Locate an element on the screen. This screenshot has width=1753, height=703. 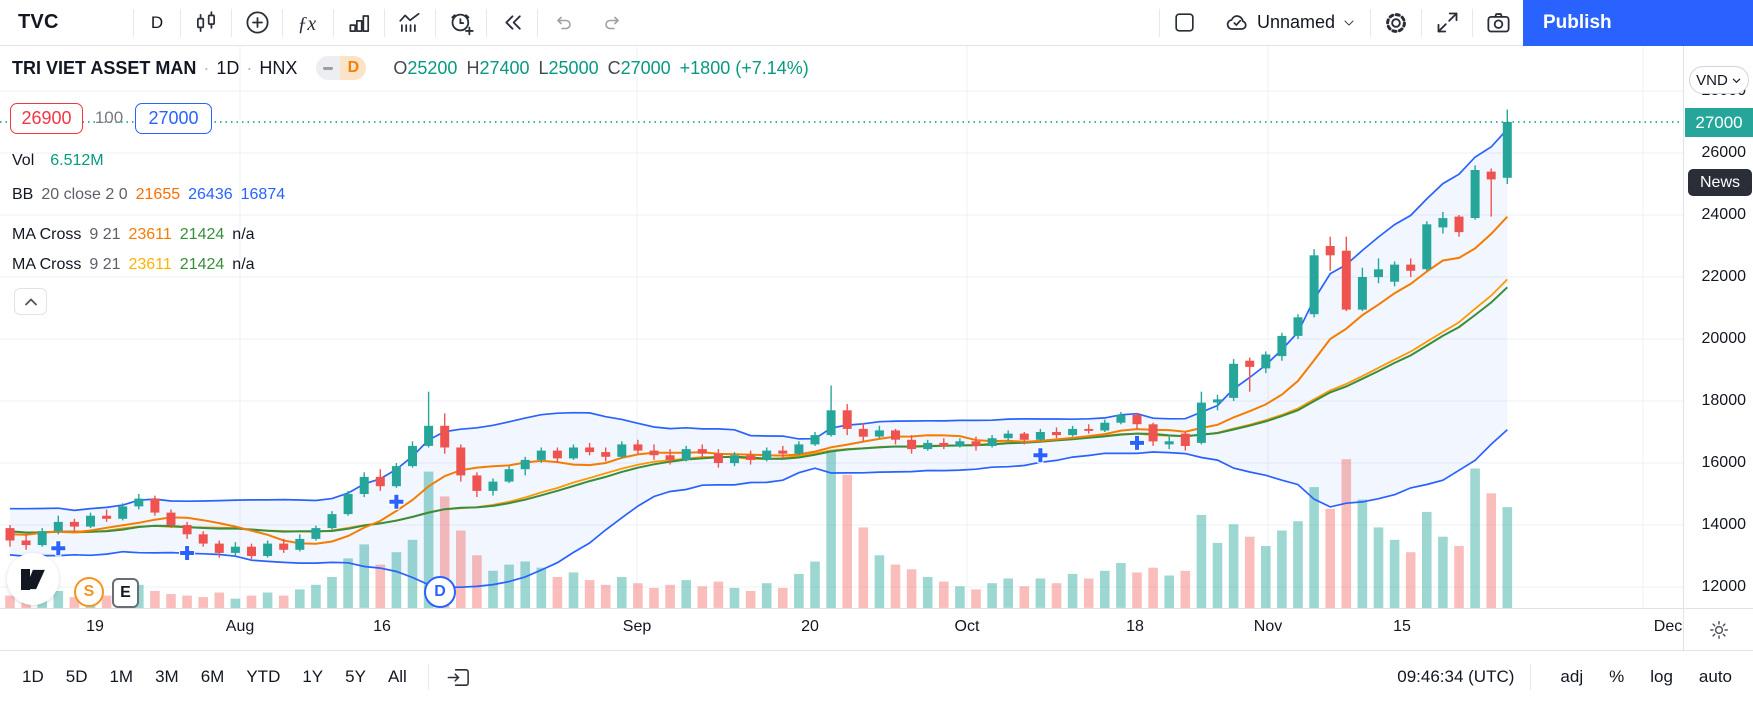
publish-button: Publish is located at coordinates (1638, 23).